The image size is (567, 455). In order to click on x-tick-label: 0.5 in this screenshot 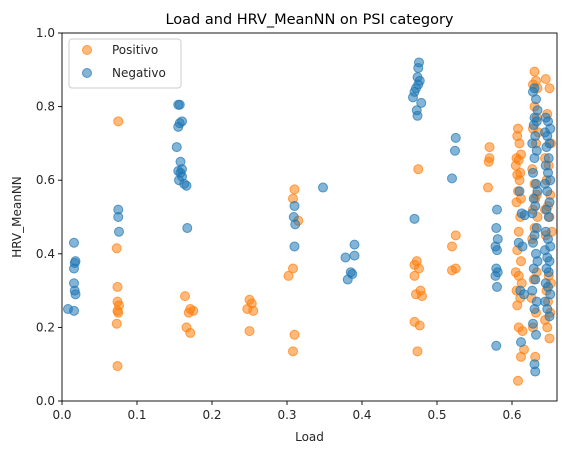, I will do `click(436, 415)`.